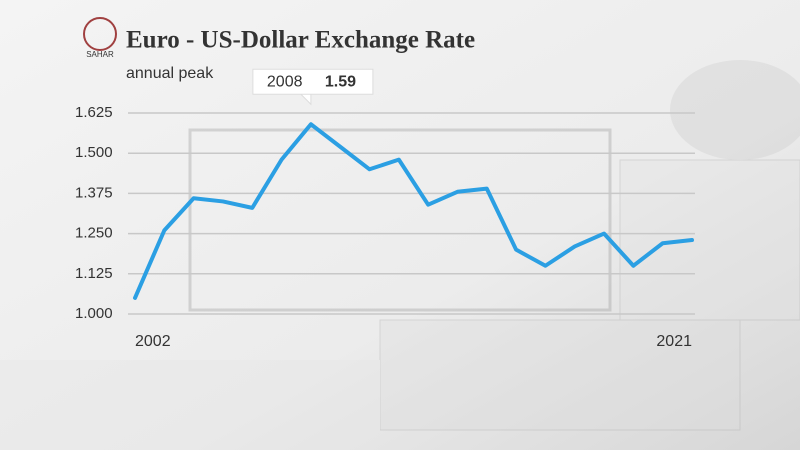  Describe the element at coordinates (94, 273) in the screenshot. I see `y-tick-label: 1.125` at that location.